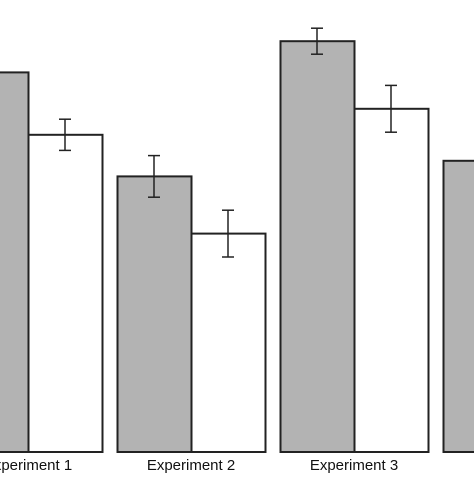  Describe the element at coordinates (191, 465) in the screenshot. I see `x-tick-label-2: Experiment 2` at that location.